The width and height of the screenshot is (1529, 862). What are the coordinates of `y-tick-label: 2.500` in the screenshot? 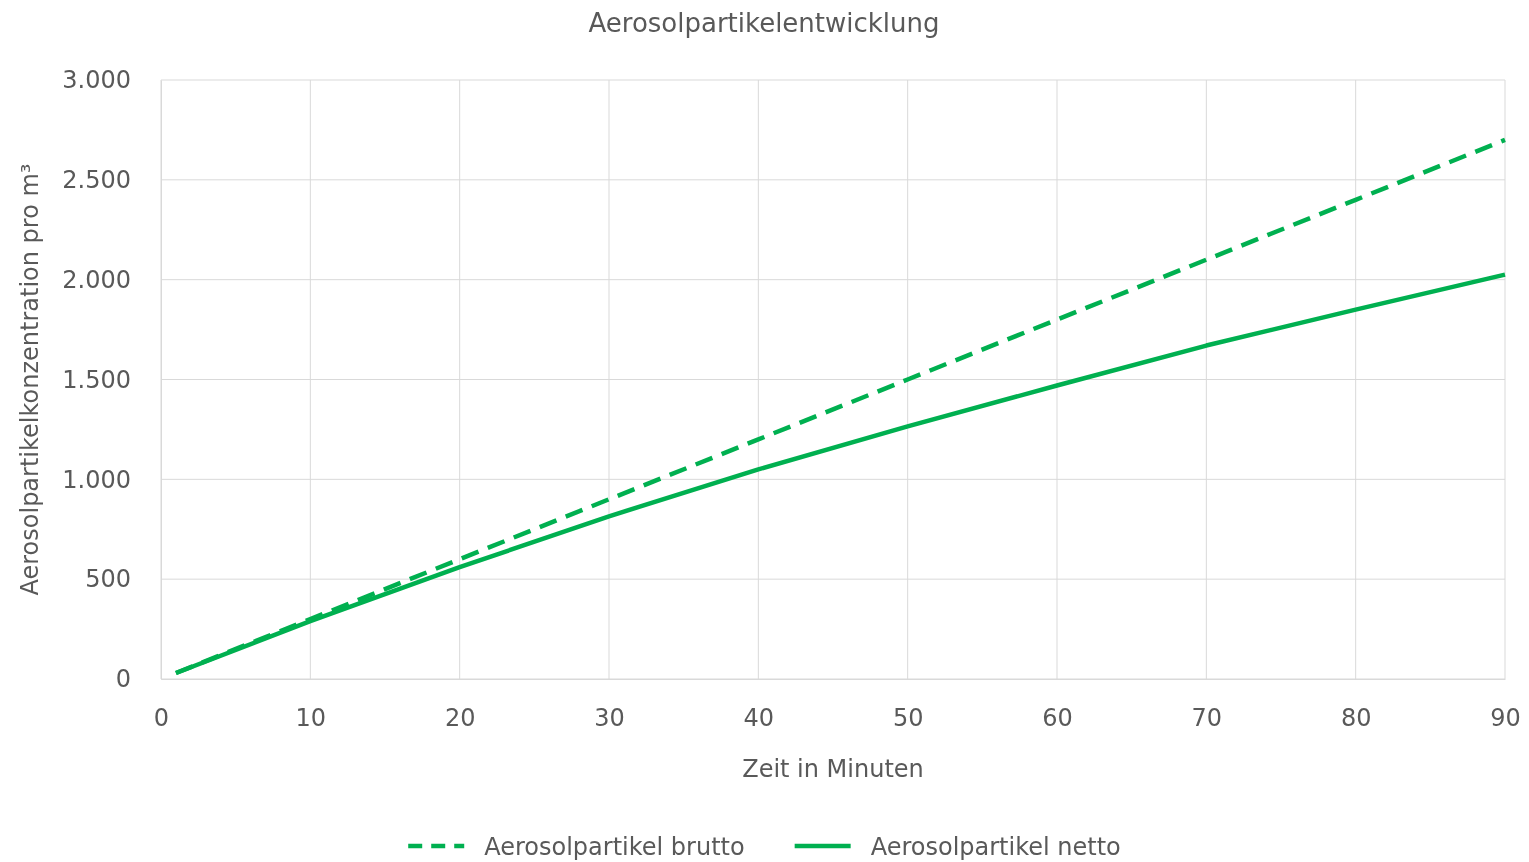 It's located at (96, 180).